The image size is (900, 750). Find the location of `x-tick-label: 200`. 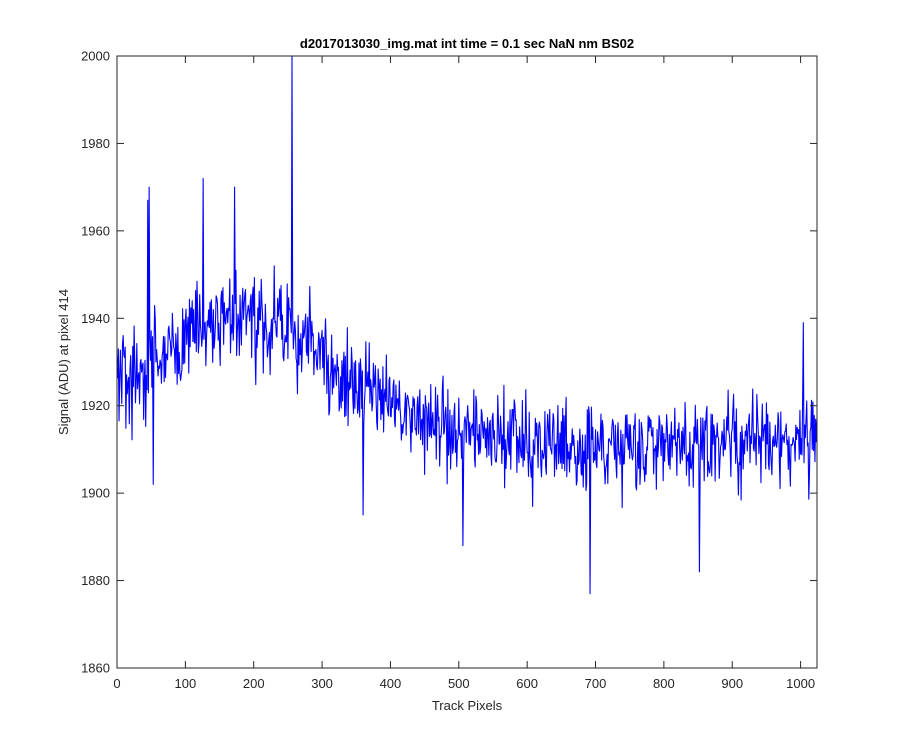

x-tick-label: 200 is located at coordinates (254, 683).